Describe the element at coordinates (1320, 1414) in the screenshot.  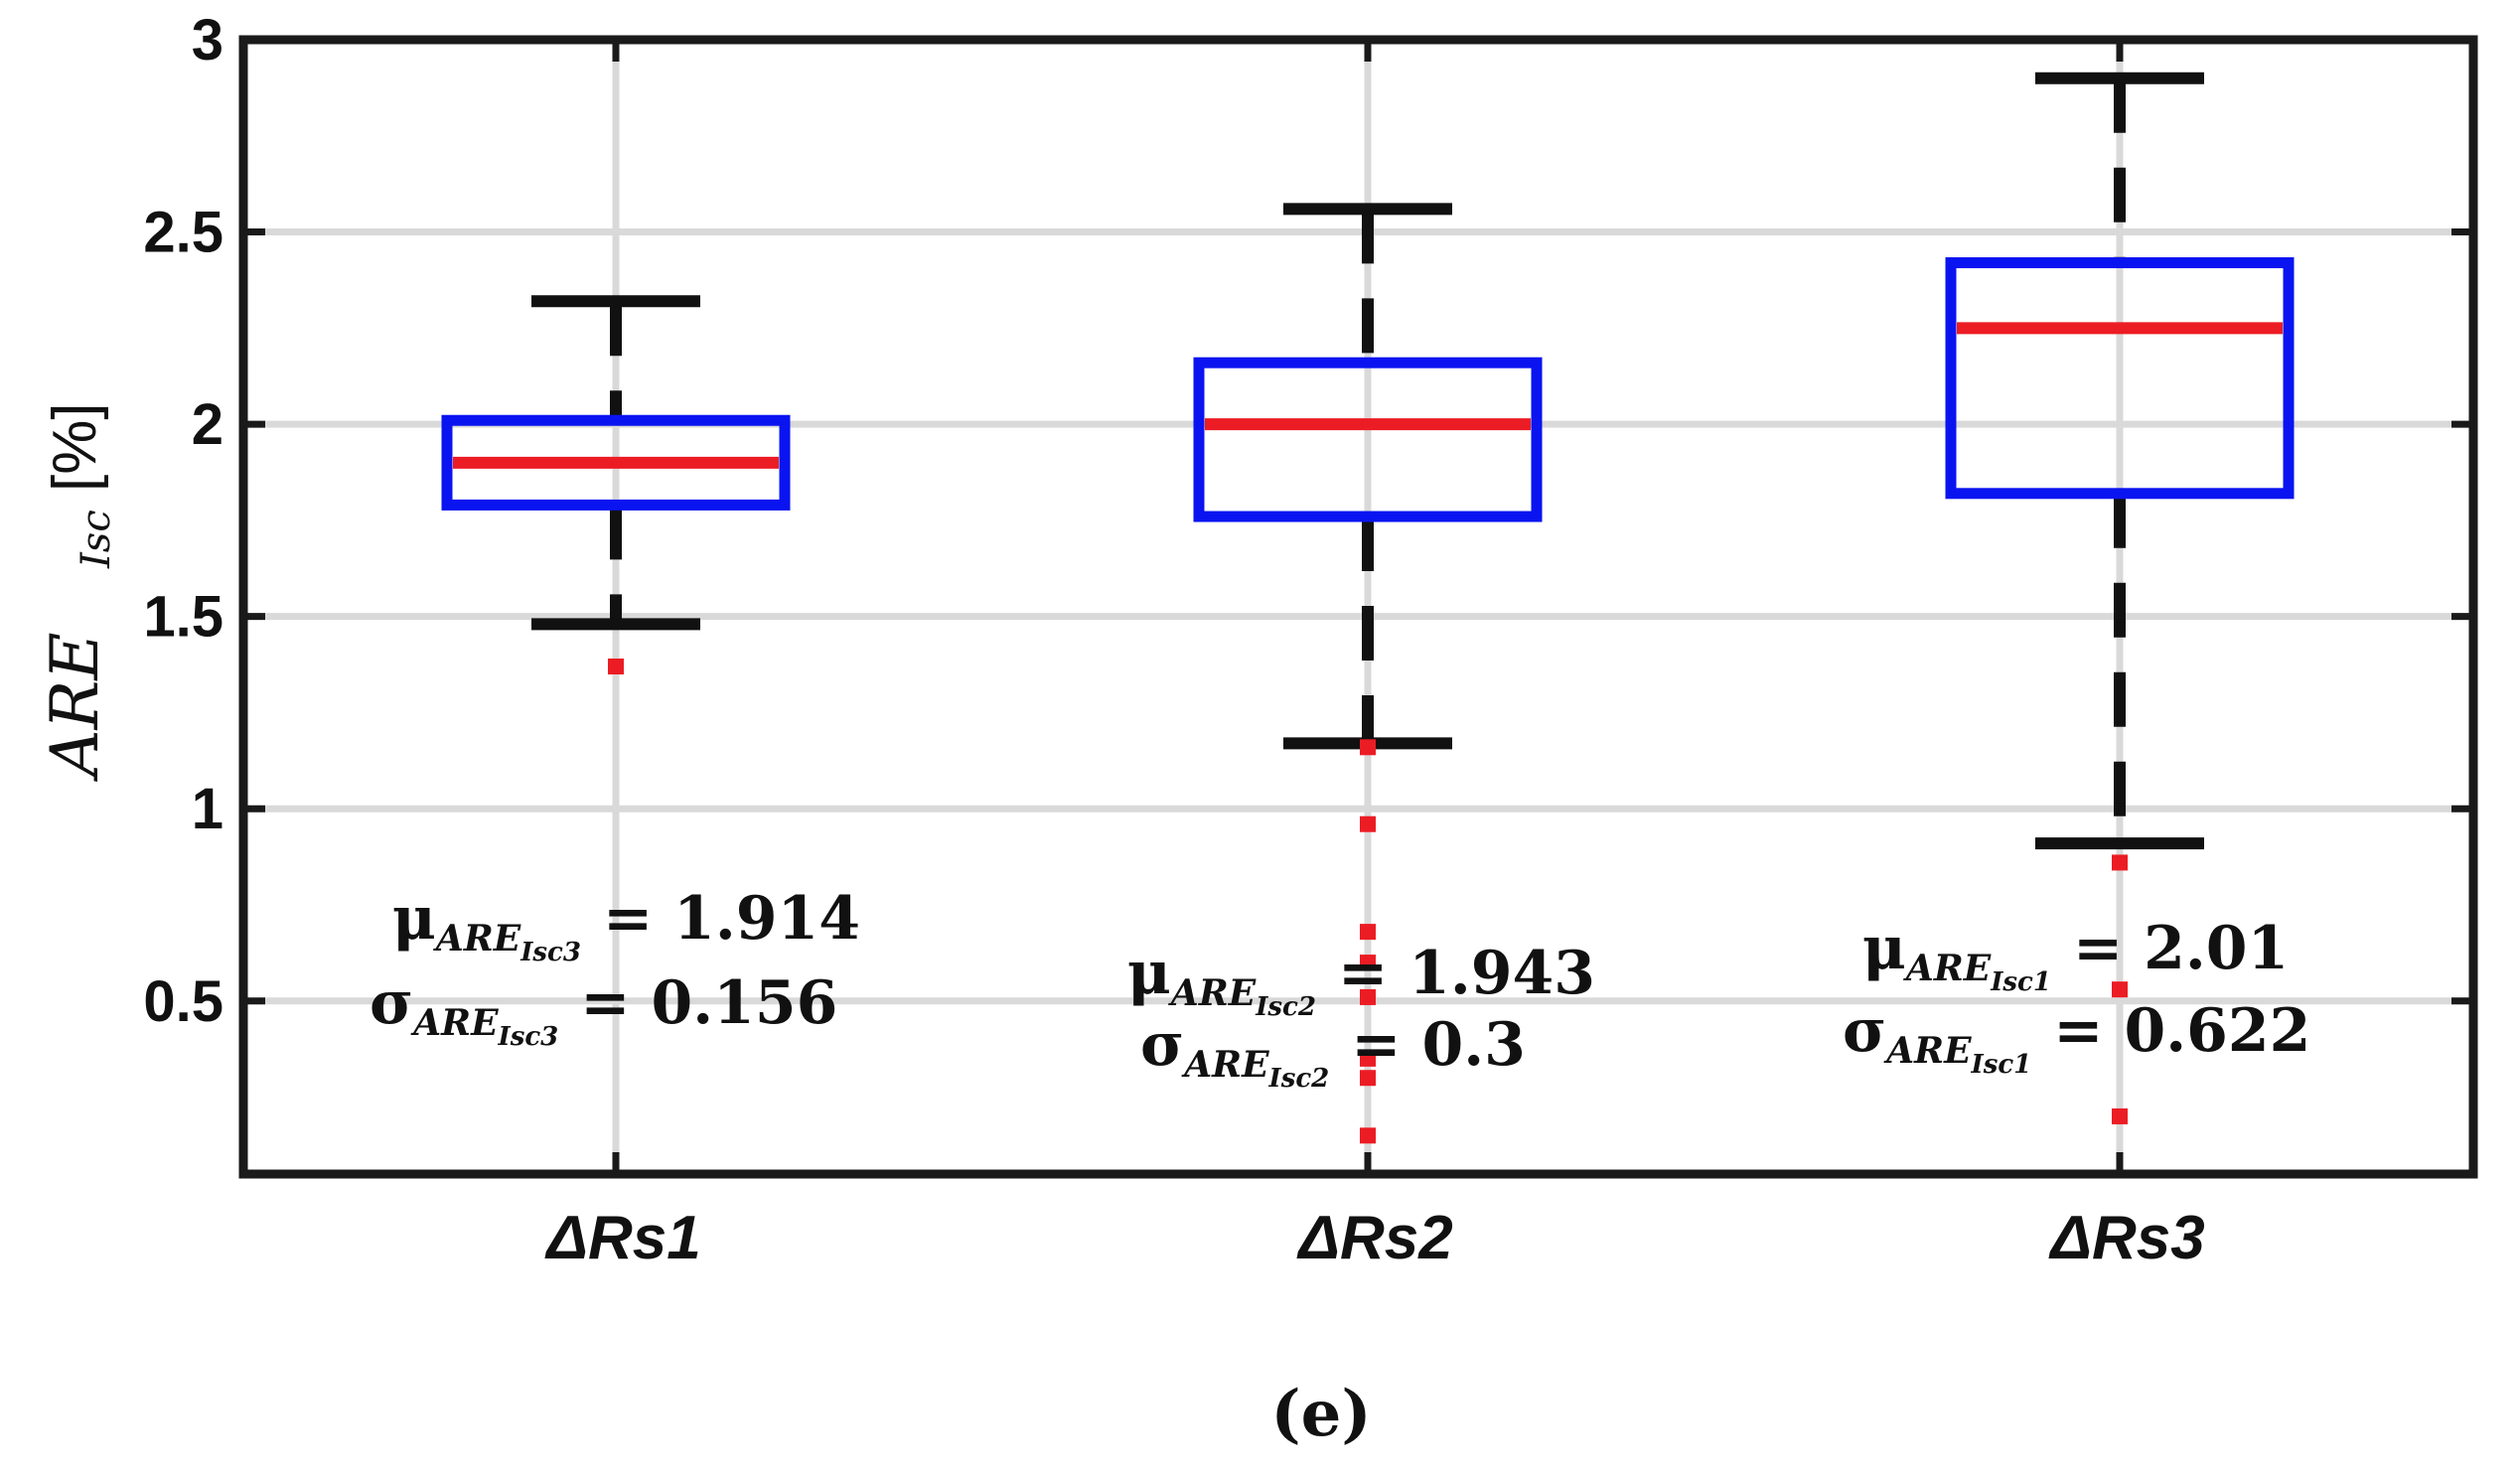
I see `panel-label: (e)` at that location.